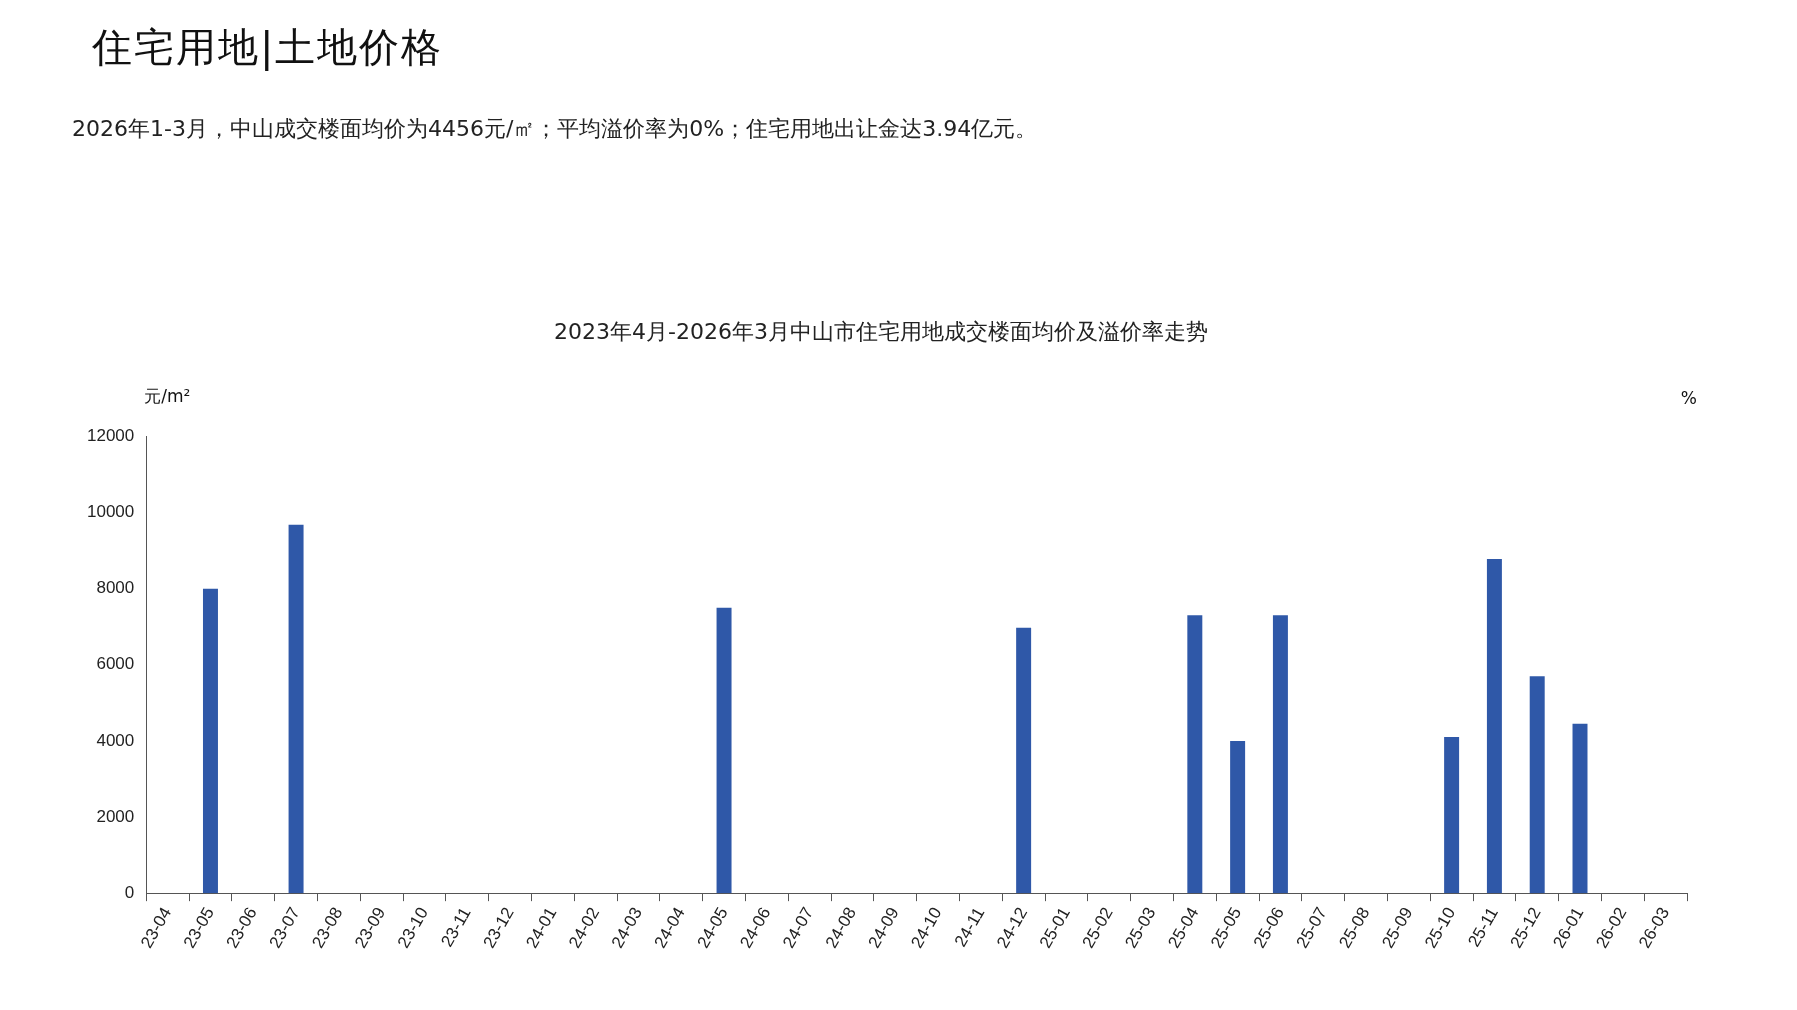 This screenshot has width=1797, height=1010. What do you see at coordinates (115, 740) in the screenshot?
I see `y-tick-label: 4000` at bounding box center [115, 740].